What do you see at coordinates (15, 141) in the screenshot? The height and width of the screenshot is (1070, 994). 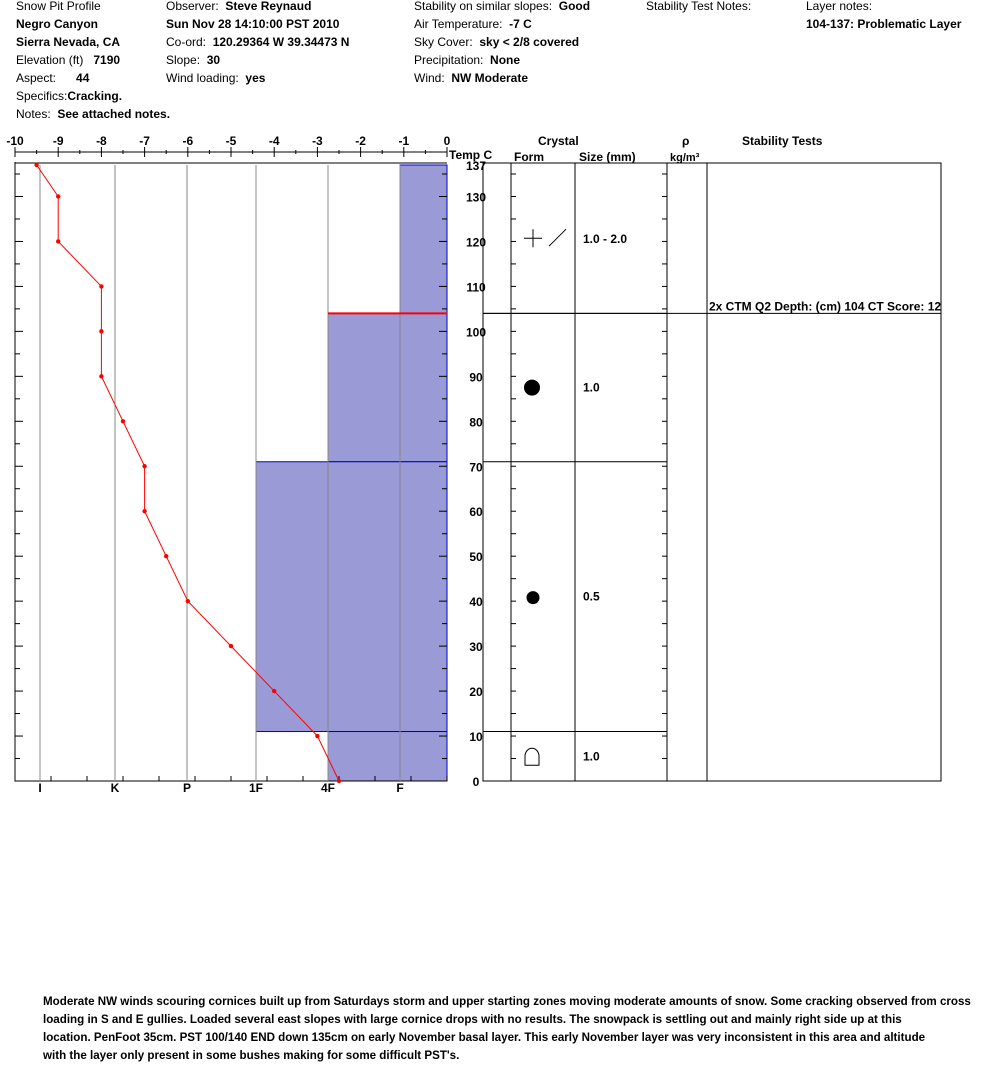 I see `temp-tick-label: -10` at bounding box center [15, 141].